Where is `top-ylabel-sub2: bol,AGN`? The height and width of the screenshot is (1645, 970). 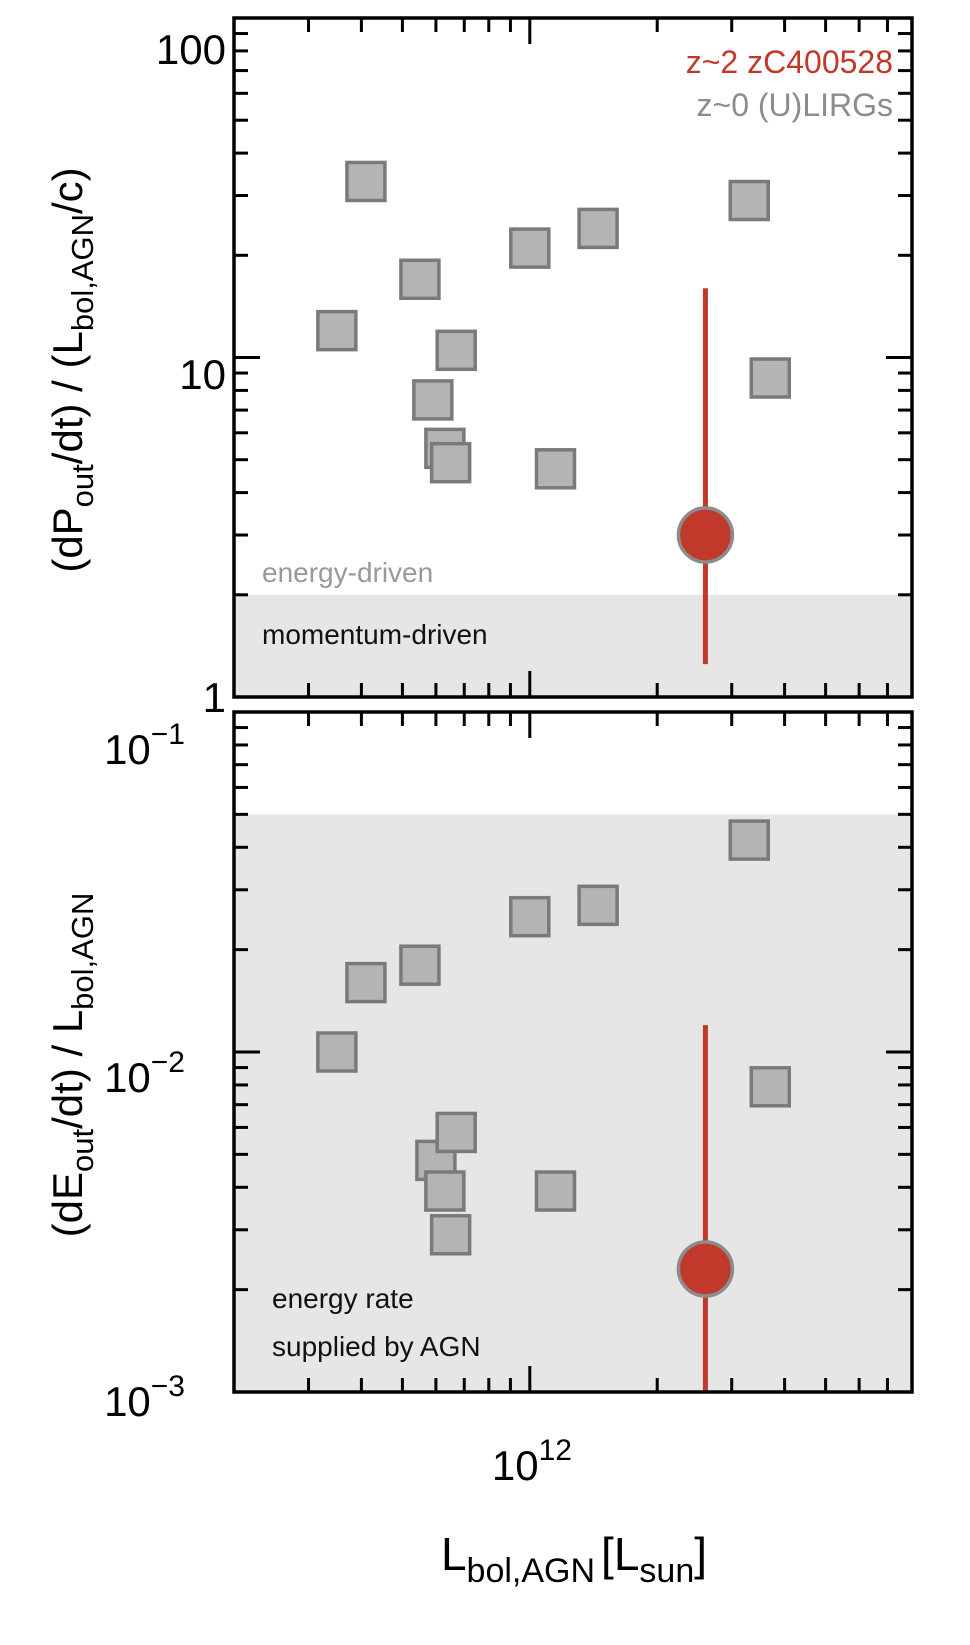 top-ylabel-sub2: bol,AGN is located at coordinates (82, 272).